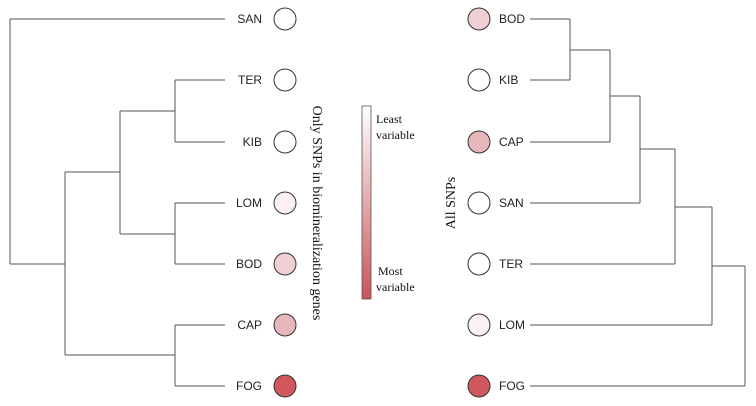 The width and height of the screenshot is (756, 406). I want to click on left-tree-title: Only SNPs in biomineralization genes, so click(316, 213).